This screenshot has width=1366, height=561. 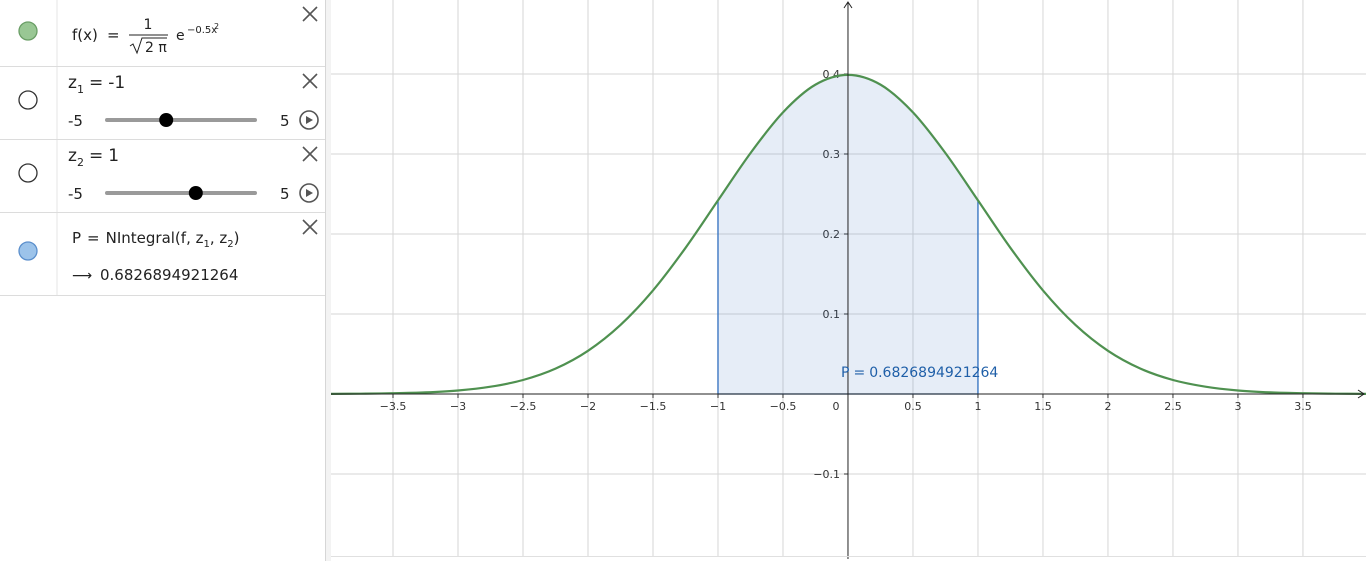 I want to click on result-value: 0.6826894921264, so click(x=169, y=275).